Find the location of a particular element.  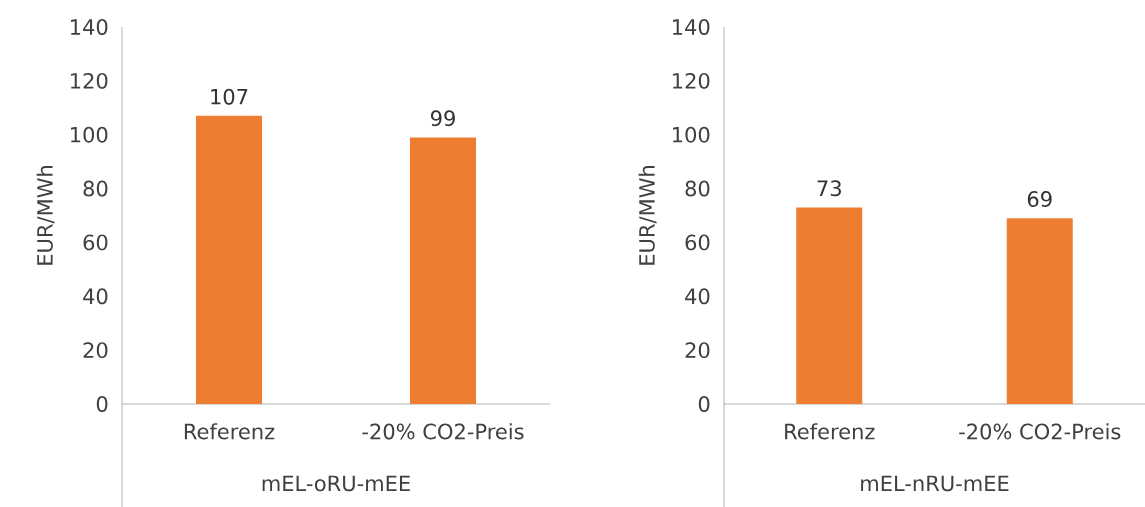

data-label: 107 is located at coordinates (229, 96).